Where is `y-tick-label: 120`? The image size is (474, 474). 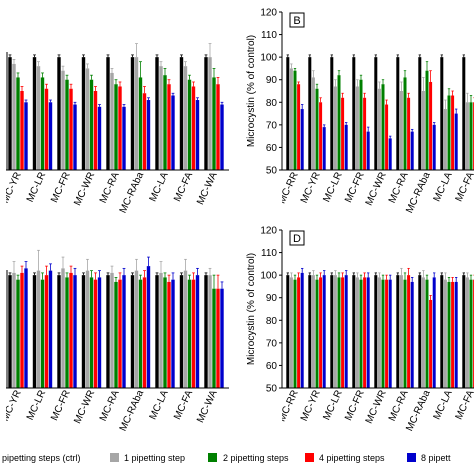
y-tick-label: 120 is located at coordinates (268, 13).